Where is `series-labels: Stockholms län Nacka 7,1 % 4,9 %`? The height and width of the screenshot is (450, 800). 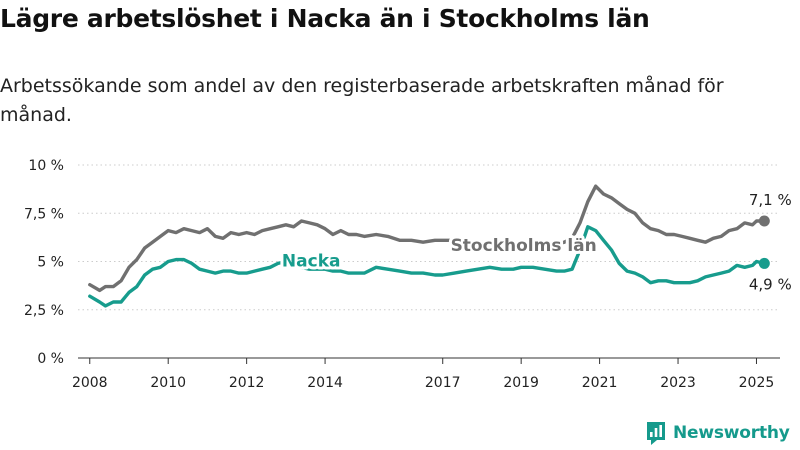 series-labels: Stockholms län Nacka 7,1 % 4,9 % is located at coordinates (535, 242).